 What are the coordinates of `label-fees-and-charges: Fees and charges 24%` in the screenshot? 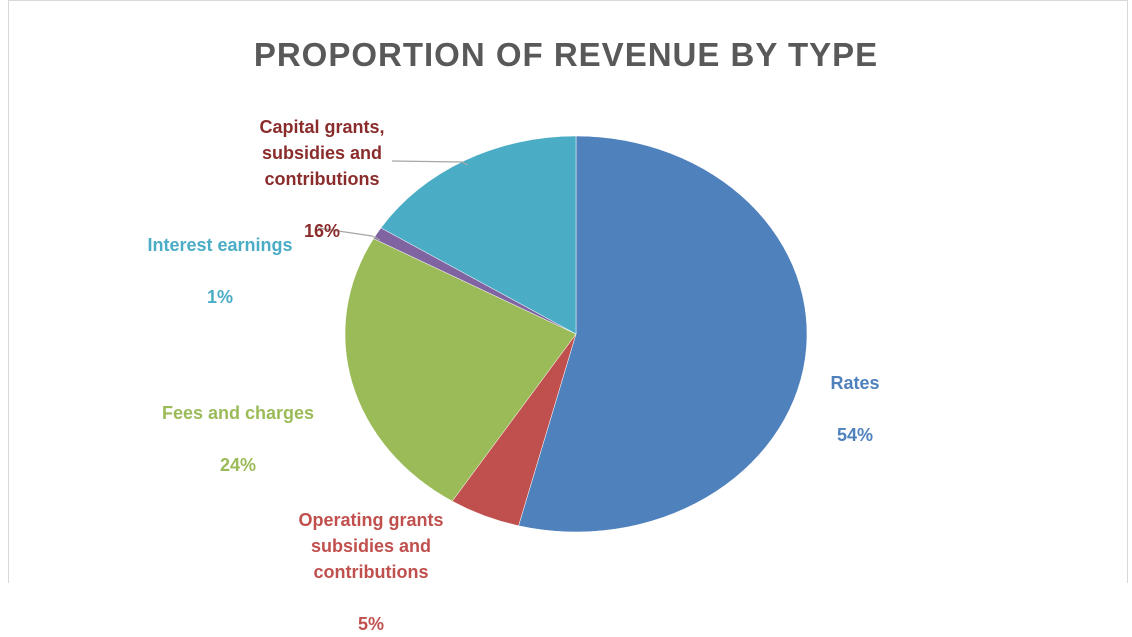 It's located at (238, 426).